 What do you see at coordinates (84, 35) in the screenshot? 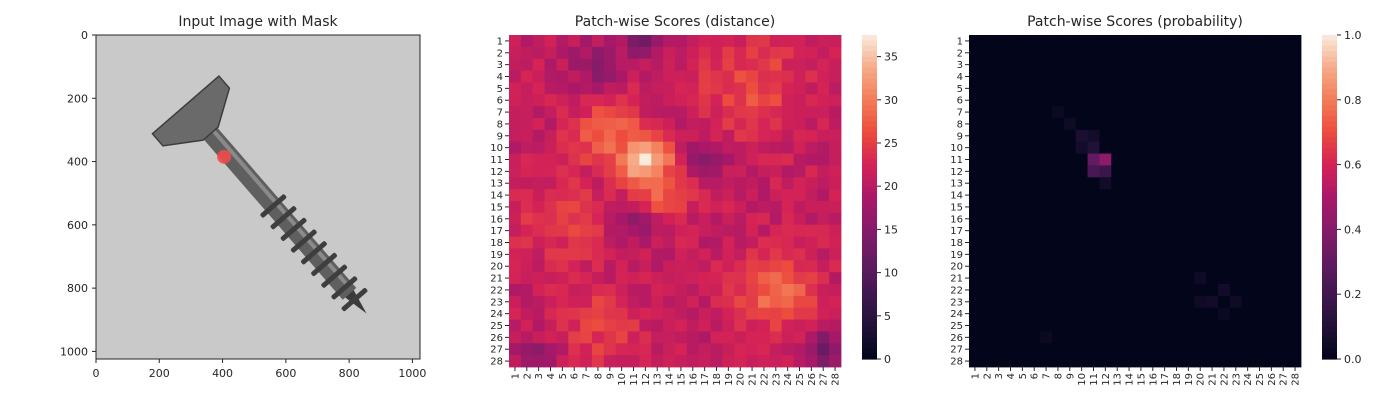
I see `y-tick-label: 0` at bounding box center [84, 35].